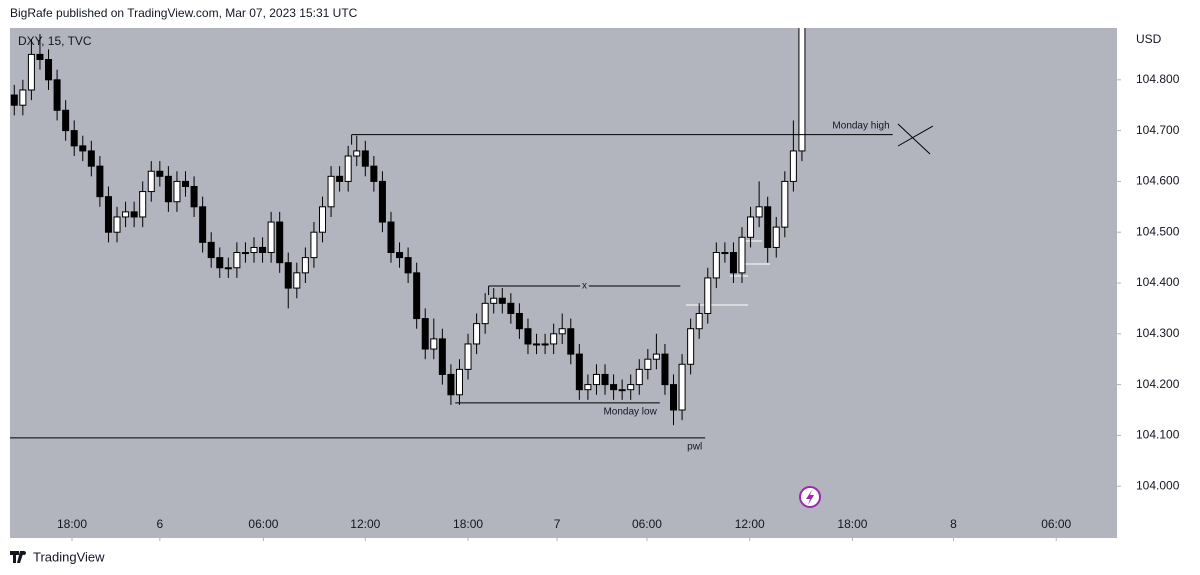 The width and height of the screenshot is (1200, 575). What do you see at coordinates (1158, 435) in the screenshot?
I see `y-tick-label: 104.100` at bounding box center [1158, 435].